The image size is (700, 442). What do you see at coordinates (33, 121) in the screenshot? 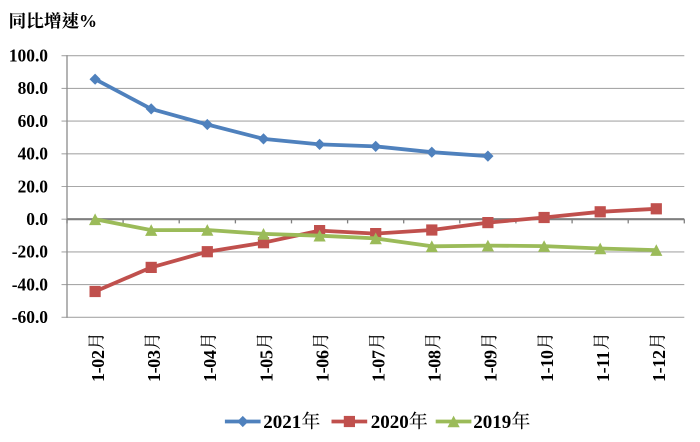
I see `svg-text: 60.0` at bounding box center [33, 121].